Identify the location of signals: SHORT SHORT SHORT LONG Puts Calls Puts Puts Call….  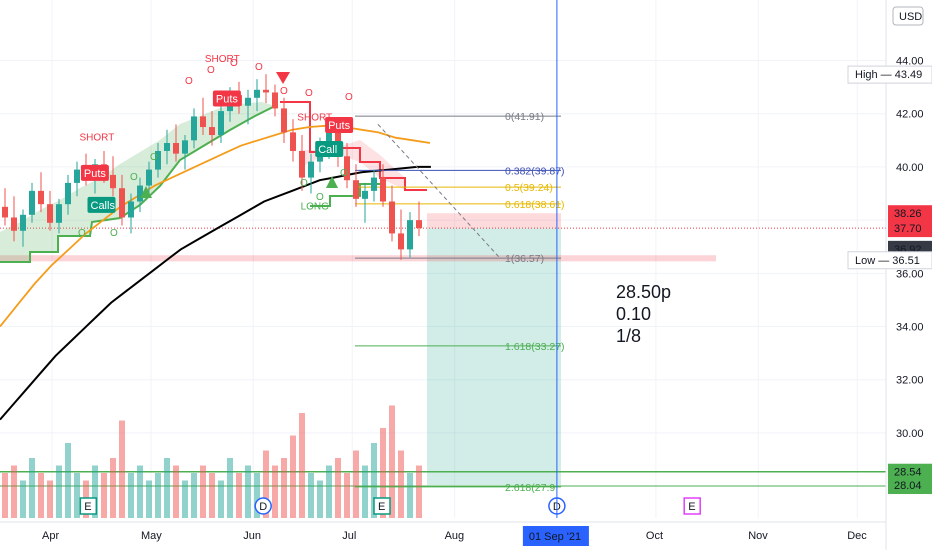
(216, 146).